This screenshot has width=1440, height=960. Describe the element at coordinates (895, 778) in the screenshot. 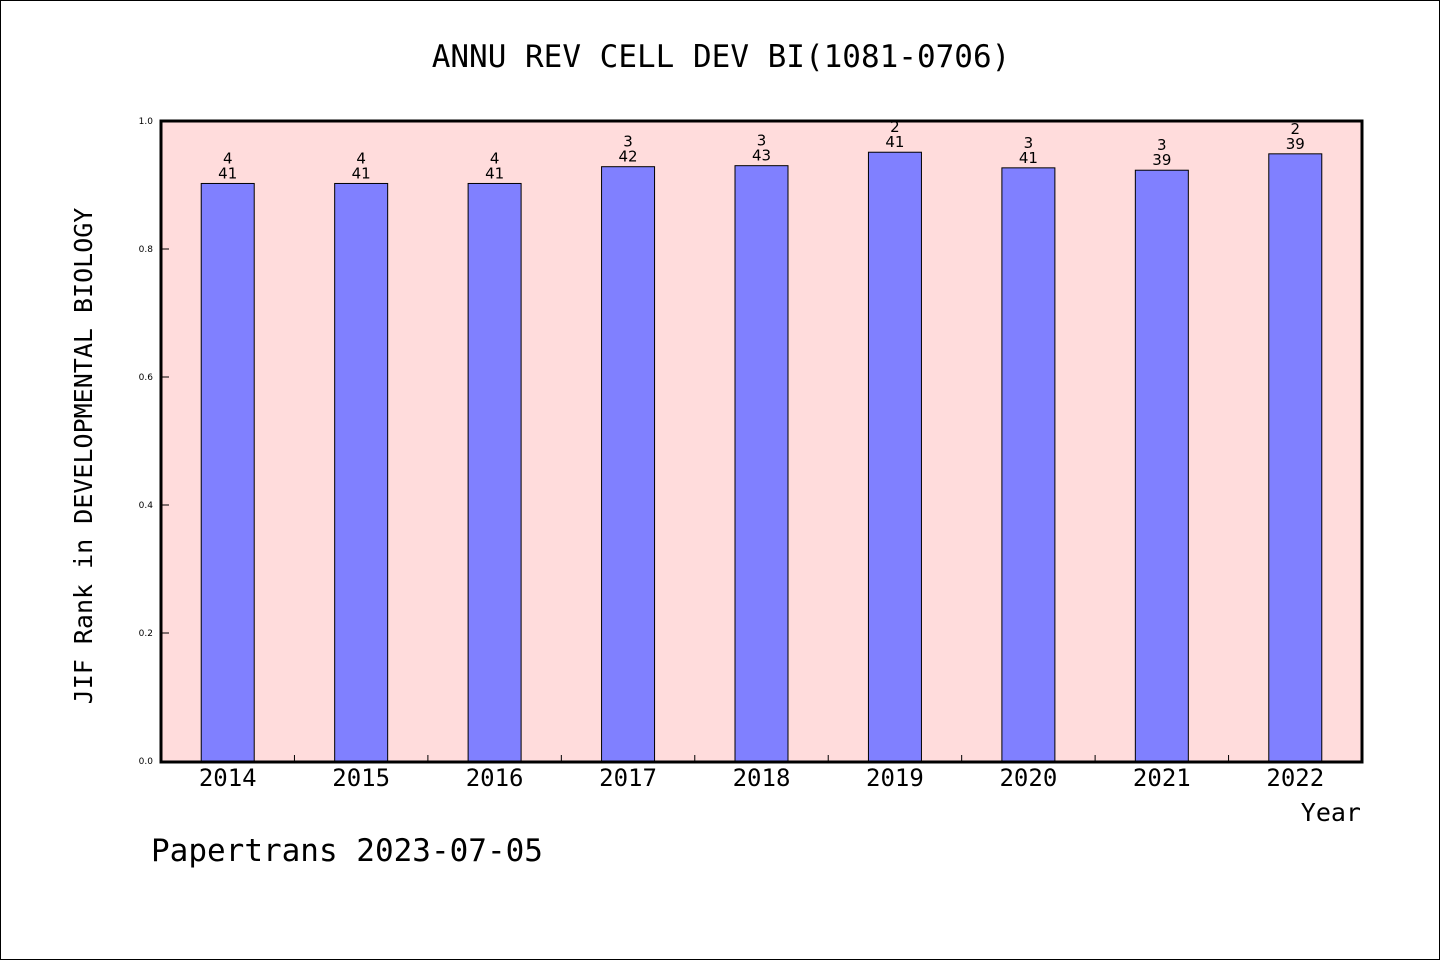

I see `x-tick-label: 2019` at that location.